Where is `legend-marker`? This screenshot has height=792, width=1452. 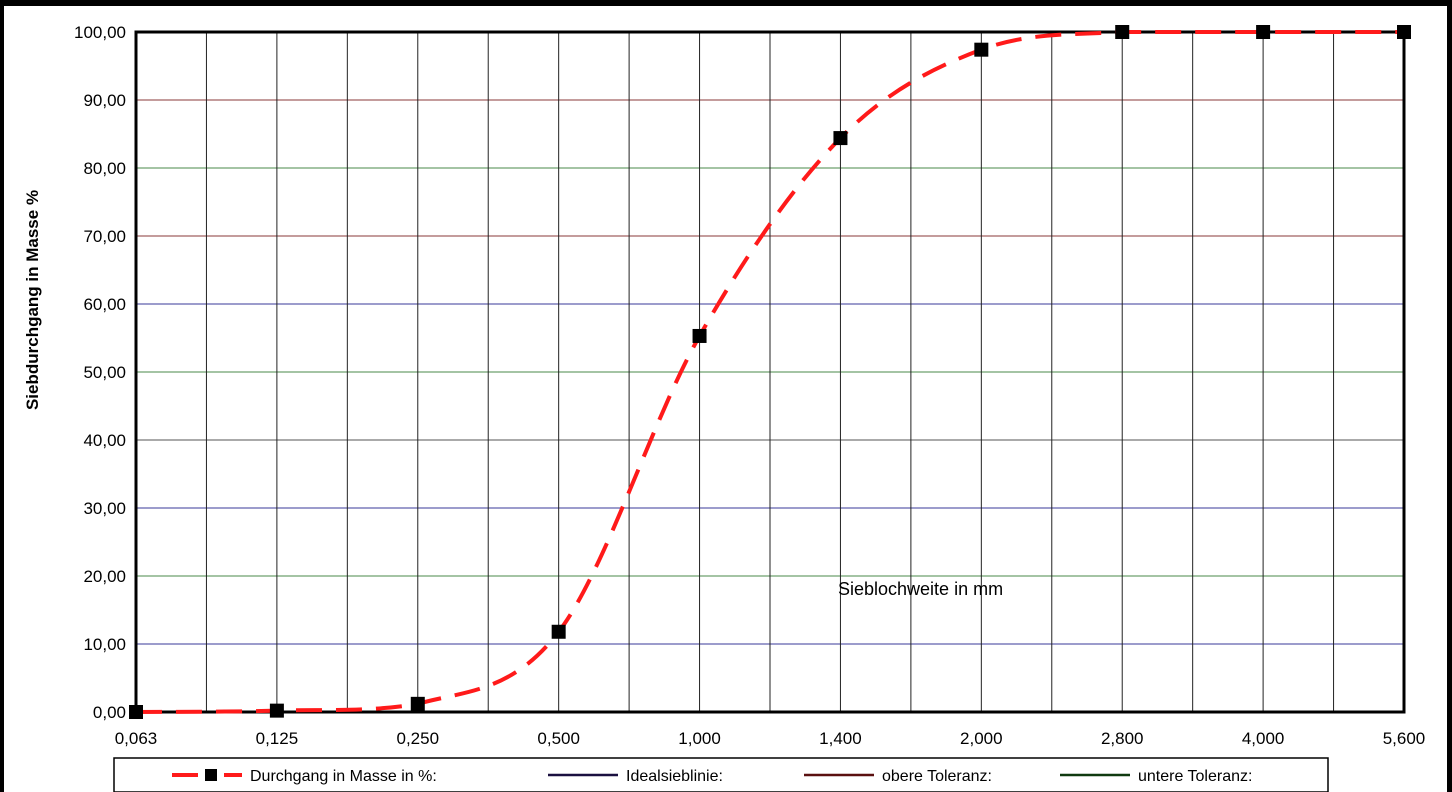 legend-marker is located at coordinates (211, 775).